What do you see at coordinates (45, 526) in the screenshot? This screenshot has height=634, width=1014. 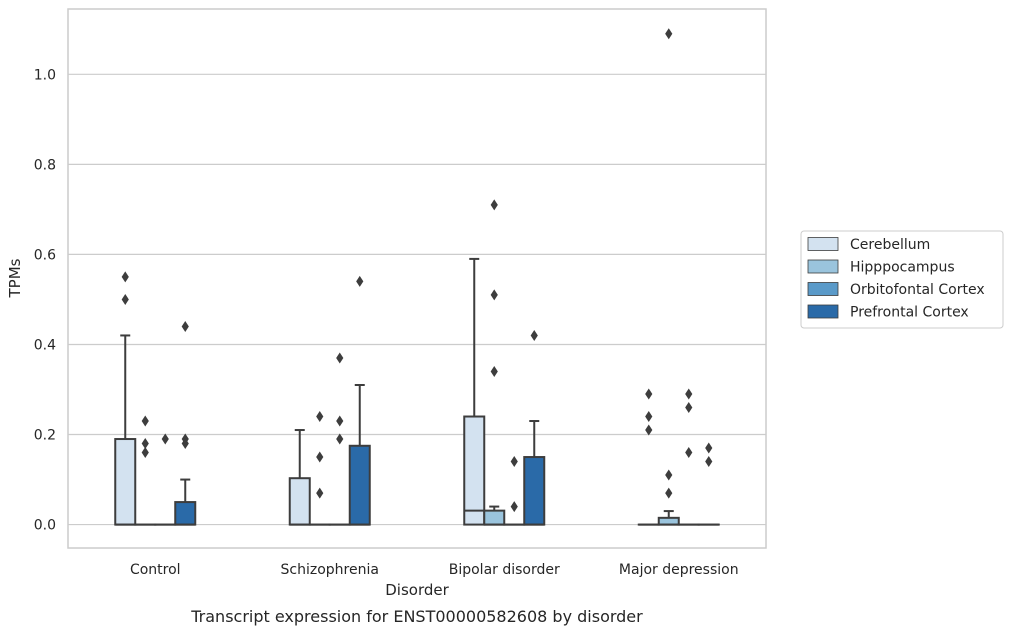 I see `y-tick-label: 0.0` at bounding box center [45, 526].